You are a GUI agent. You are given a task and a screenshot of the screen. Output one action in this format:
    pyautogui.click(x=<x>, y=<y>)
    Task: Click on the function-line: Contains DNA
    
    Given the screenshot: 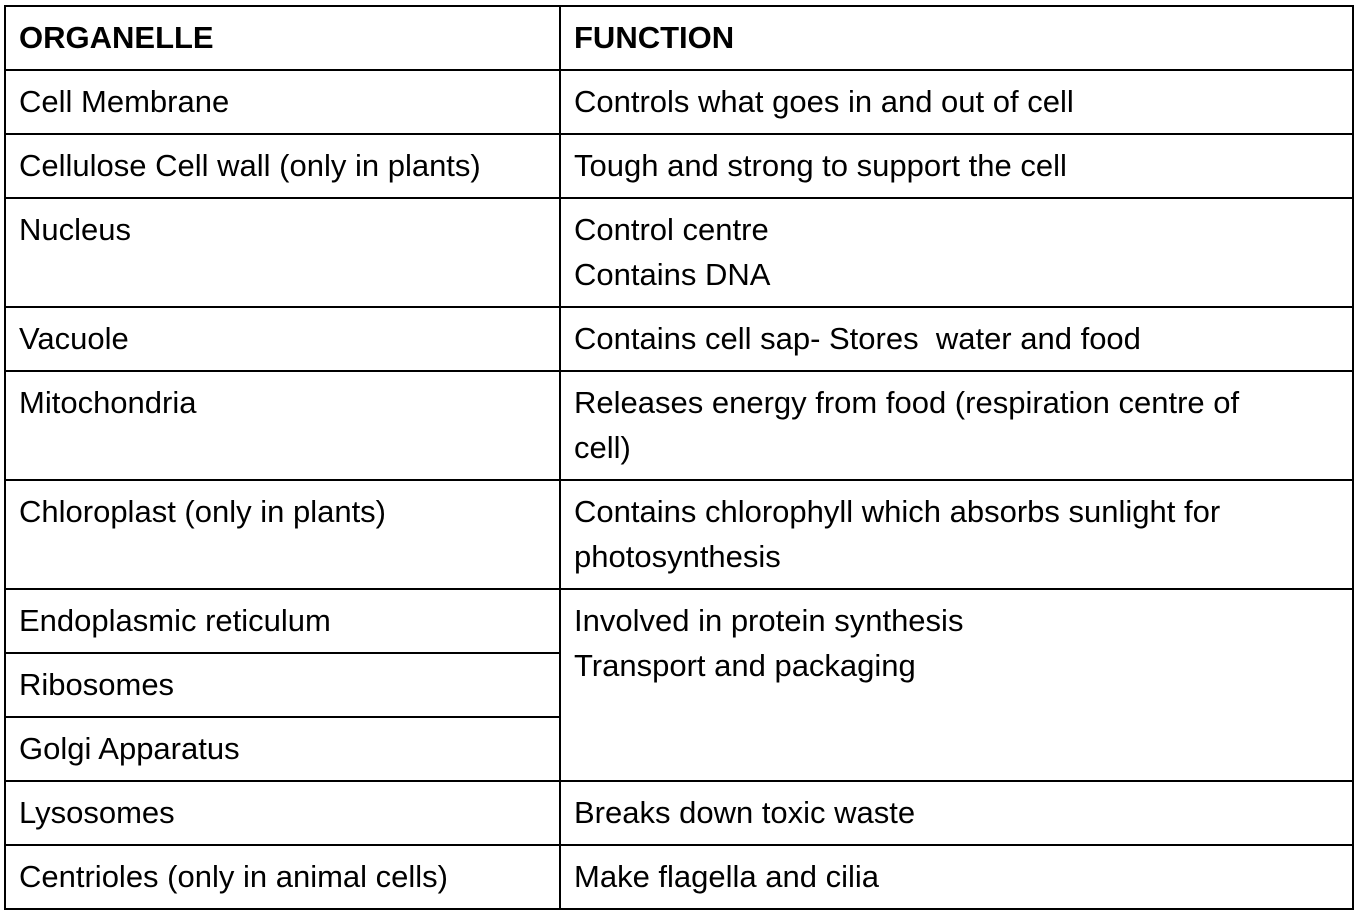 What is the action you would take?
    pyautogui.click(x=672, y=274)
    